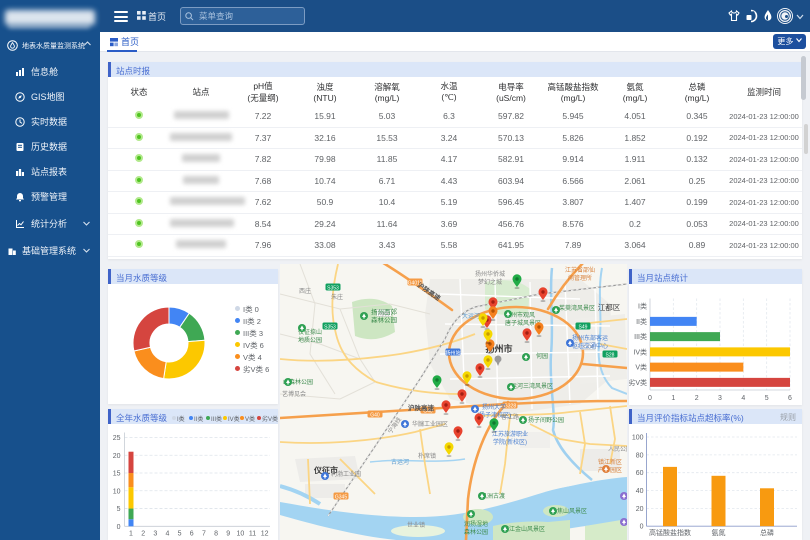  Describe the element at coordinates (580, 278) in the screenshot. I see `svg-text: 闸管理所` at that location.